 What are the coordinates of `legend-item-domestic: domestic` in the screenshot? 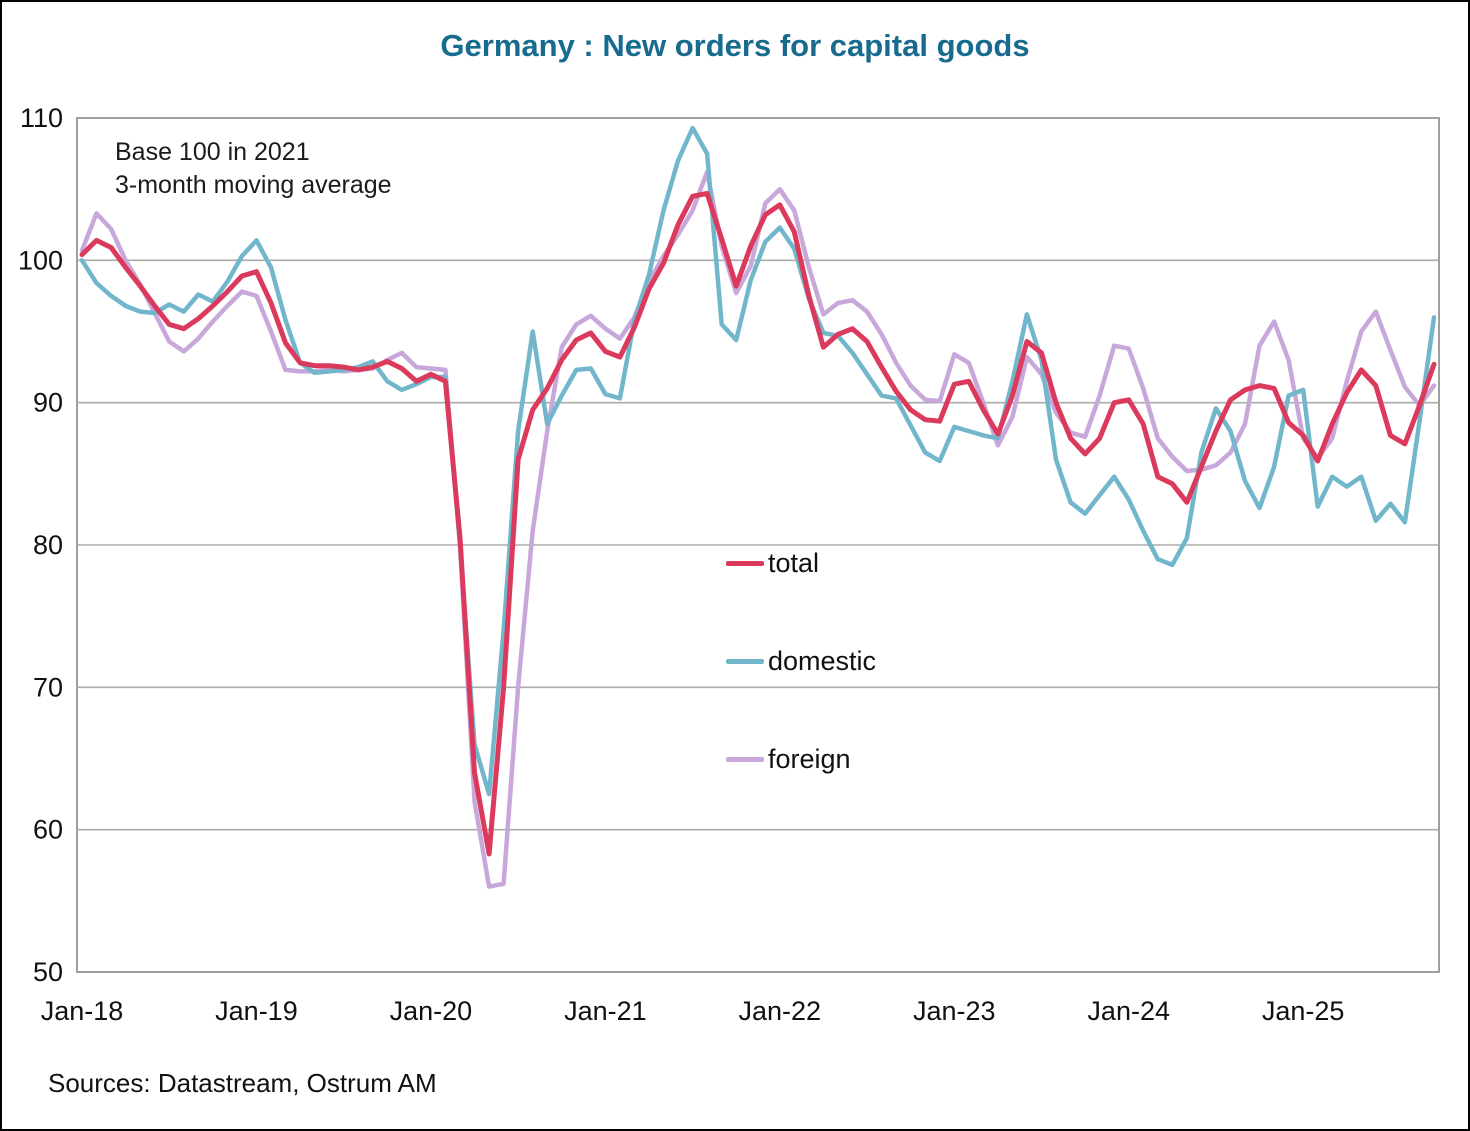 It's located at (856, 661).